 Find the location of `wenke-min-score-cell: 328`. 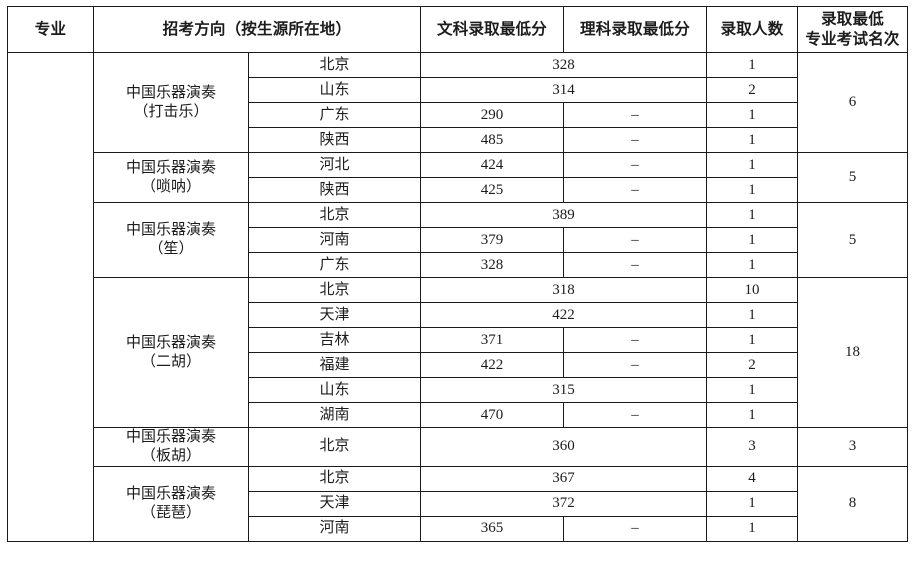

wenke-min-score-cell: 328 is located at coordinates (492, 265).